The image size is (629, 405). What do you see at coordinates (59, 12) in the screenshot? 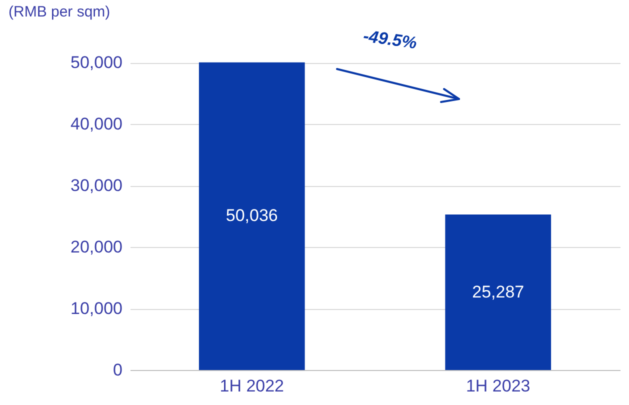
I see `y-axis-title: (RMB per sqm)` at bounding box center [59, 12].